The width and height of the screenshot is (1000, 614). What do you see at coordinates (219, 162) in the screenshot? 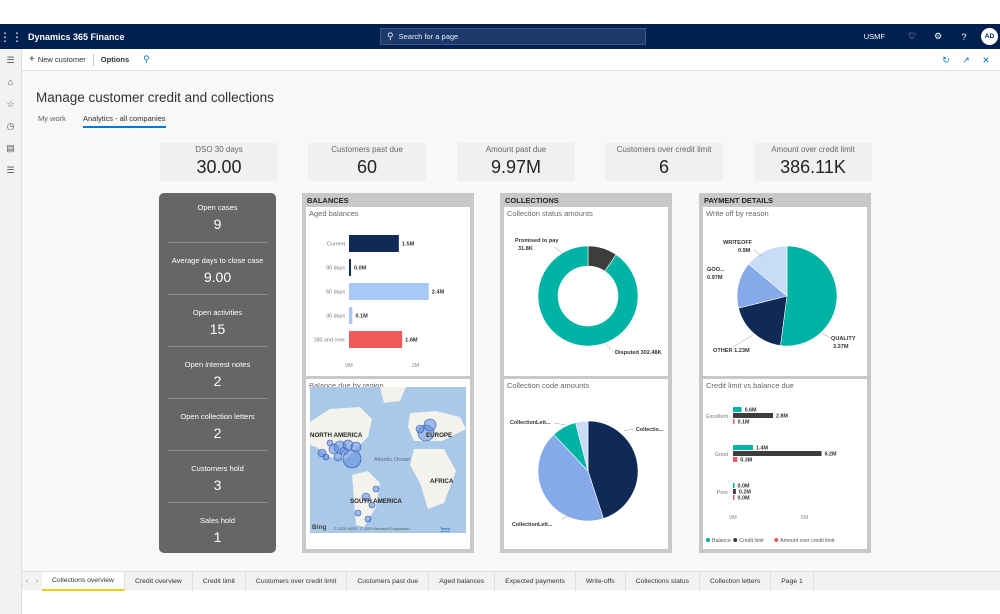
I see `kpi-card: DSO 30 days 30.00` at bounding box center [219, 162].